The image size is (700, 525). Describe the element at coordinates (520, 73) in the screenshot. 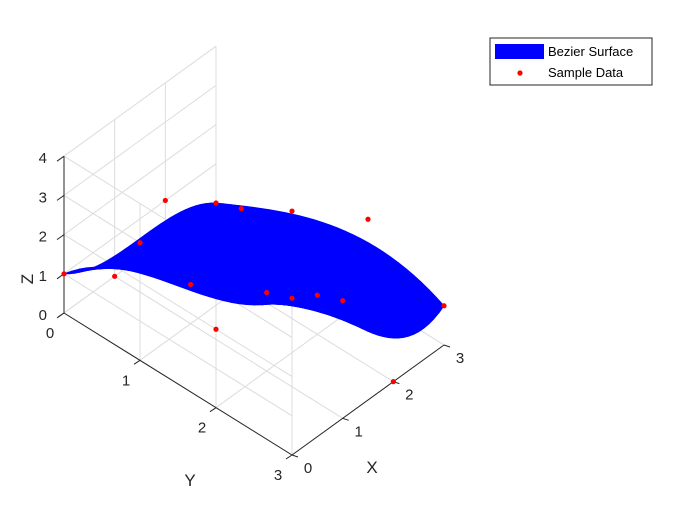

I see `legend-sample-marker` at that location.